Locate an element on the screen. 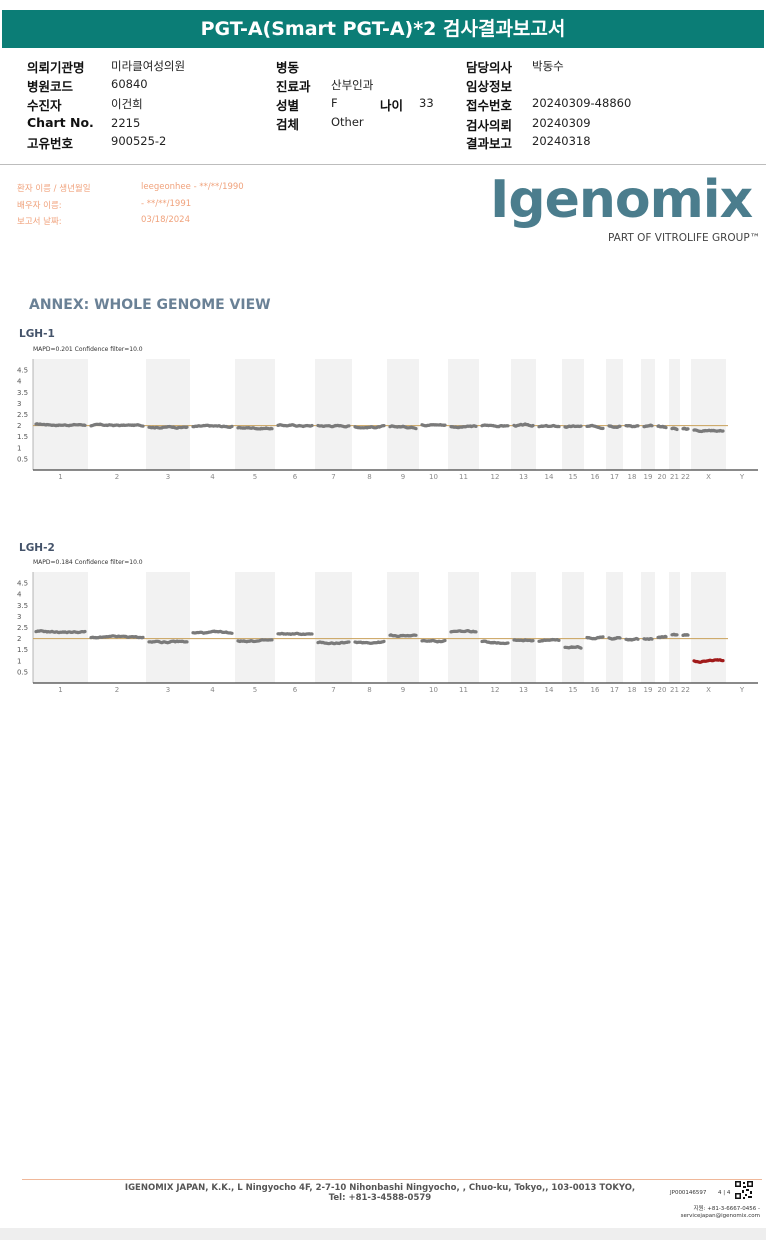 This screenshot has width=766, height=1240. qr-code-icon is located at coordinates (744, 1190).